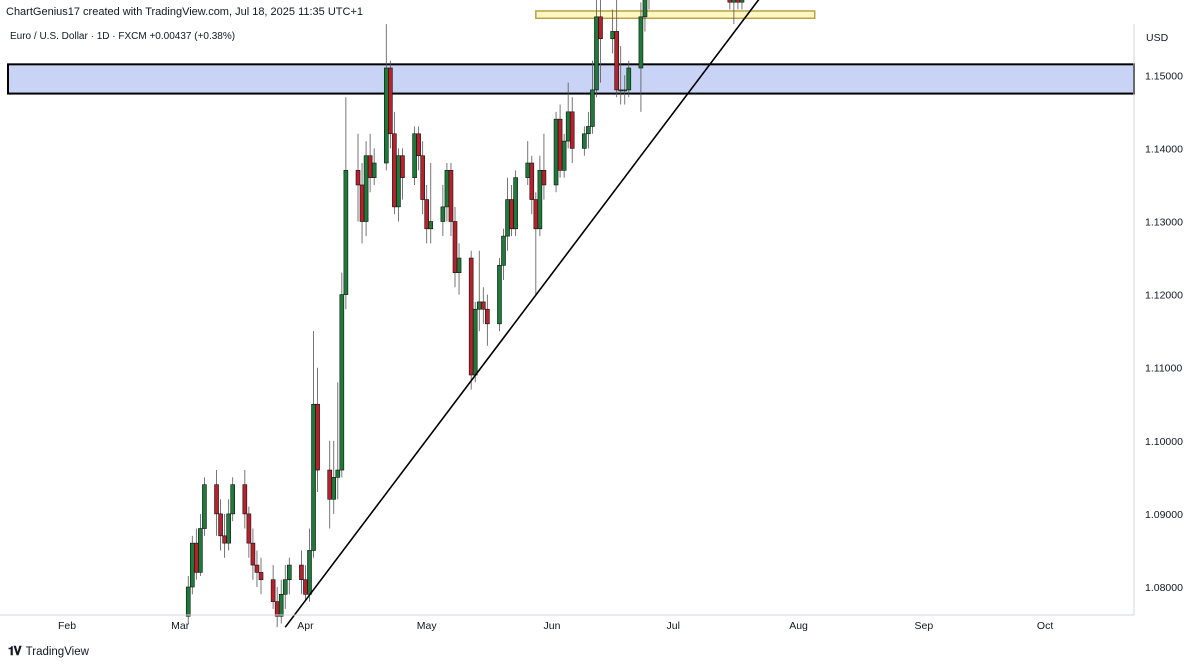 Image resolution: width=1200 pixels, height=666 pixels. What do you see at coordinates (1157, 38) in the screenshot?
I see `currency-label: USD` at bounding box center [1157, 38].